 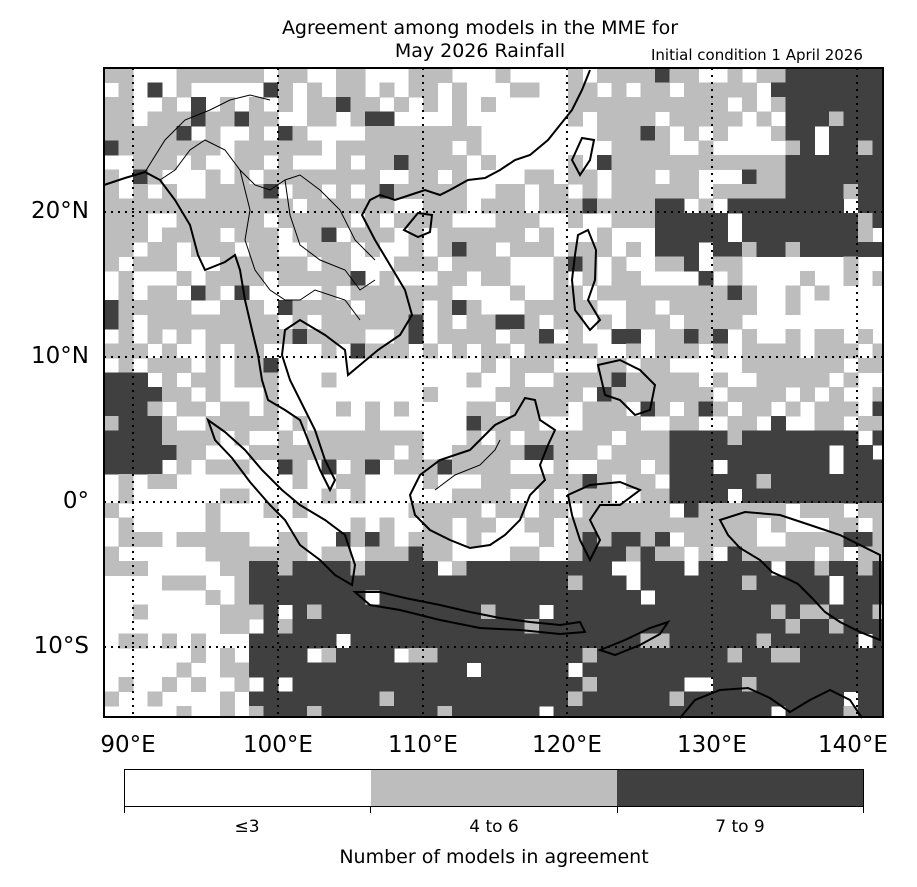 I want to click on lat-label-0: 0°, so click(x=75, y=501).